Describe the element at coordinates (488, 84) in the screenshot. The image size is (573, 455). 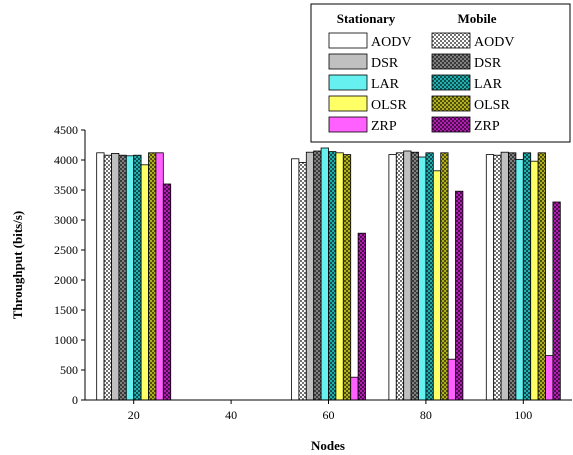
I see `legend-label-lar-mobile: LAR` at that location.